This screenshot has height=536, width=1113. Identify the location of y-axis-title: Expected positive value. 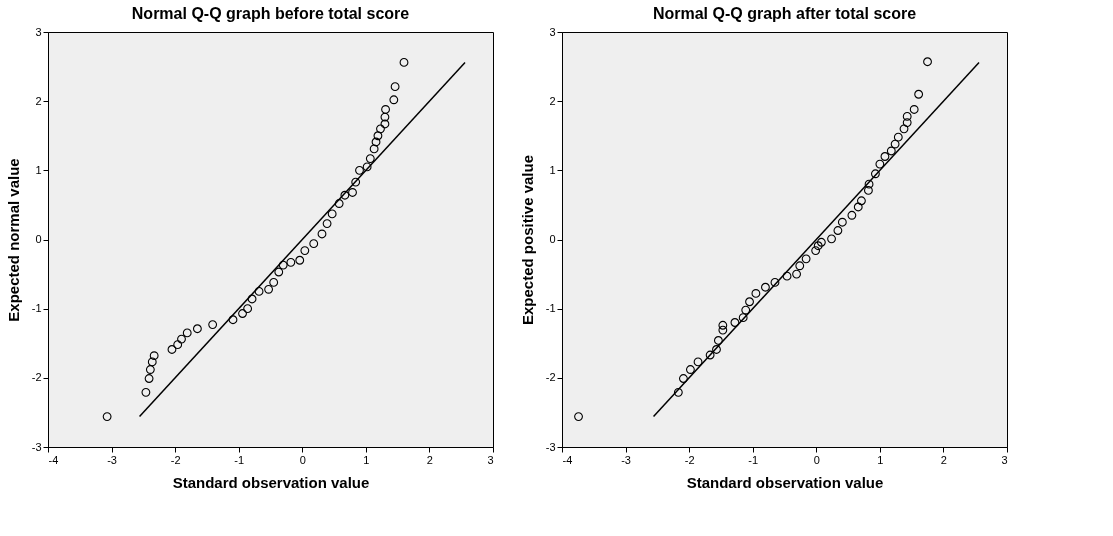
(527, 240).